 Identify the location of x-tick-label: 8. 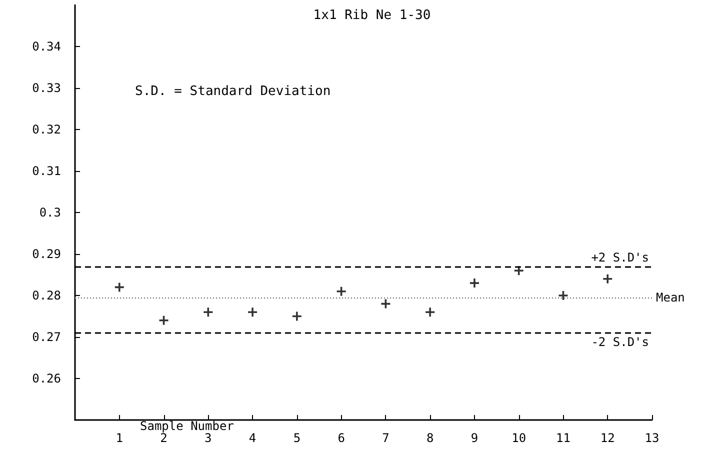
(430, 438).